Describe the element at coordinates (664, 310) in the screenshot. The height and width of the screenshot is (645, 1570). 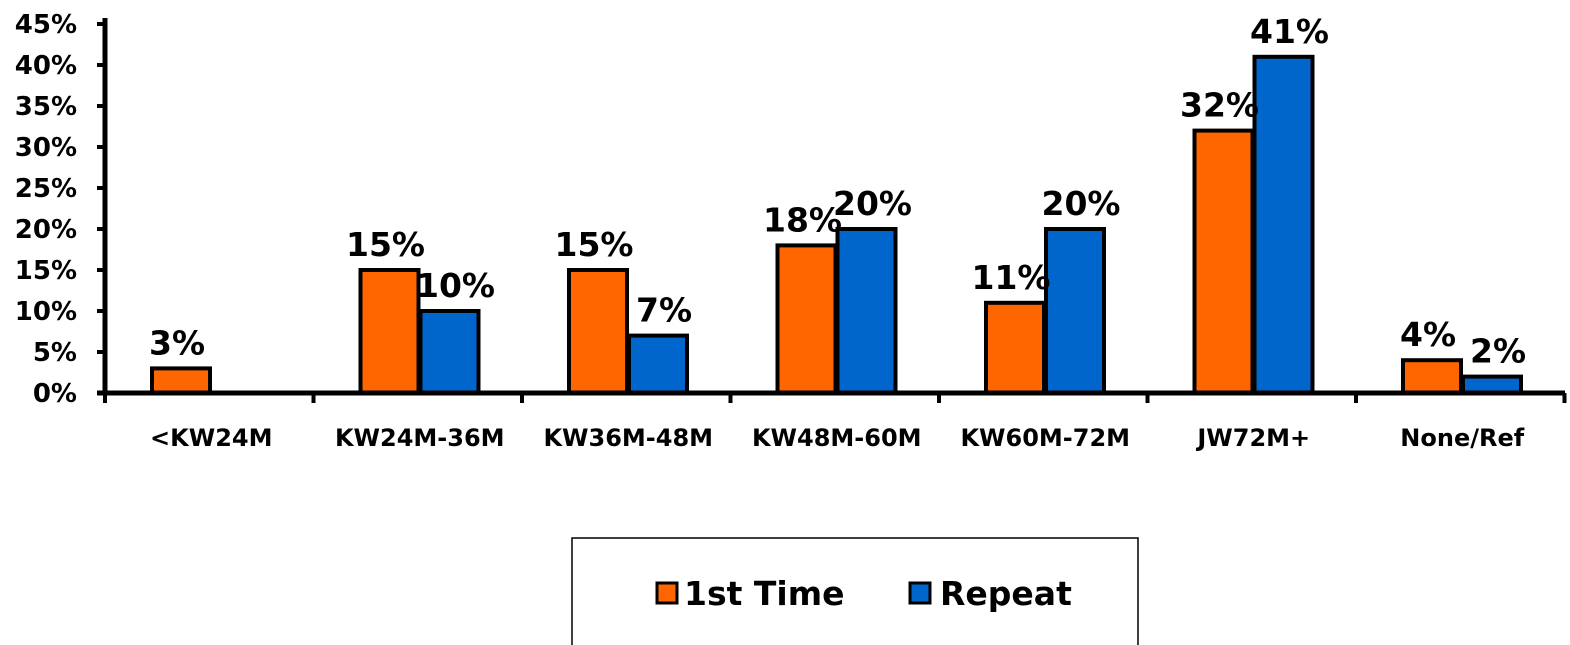
I see `data-label: 7%` at that location.